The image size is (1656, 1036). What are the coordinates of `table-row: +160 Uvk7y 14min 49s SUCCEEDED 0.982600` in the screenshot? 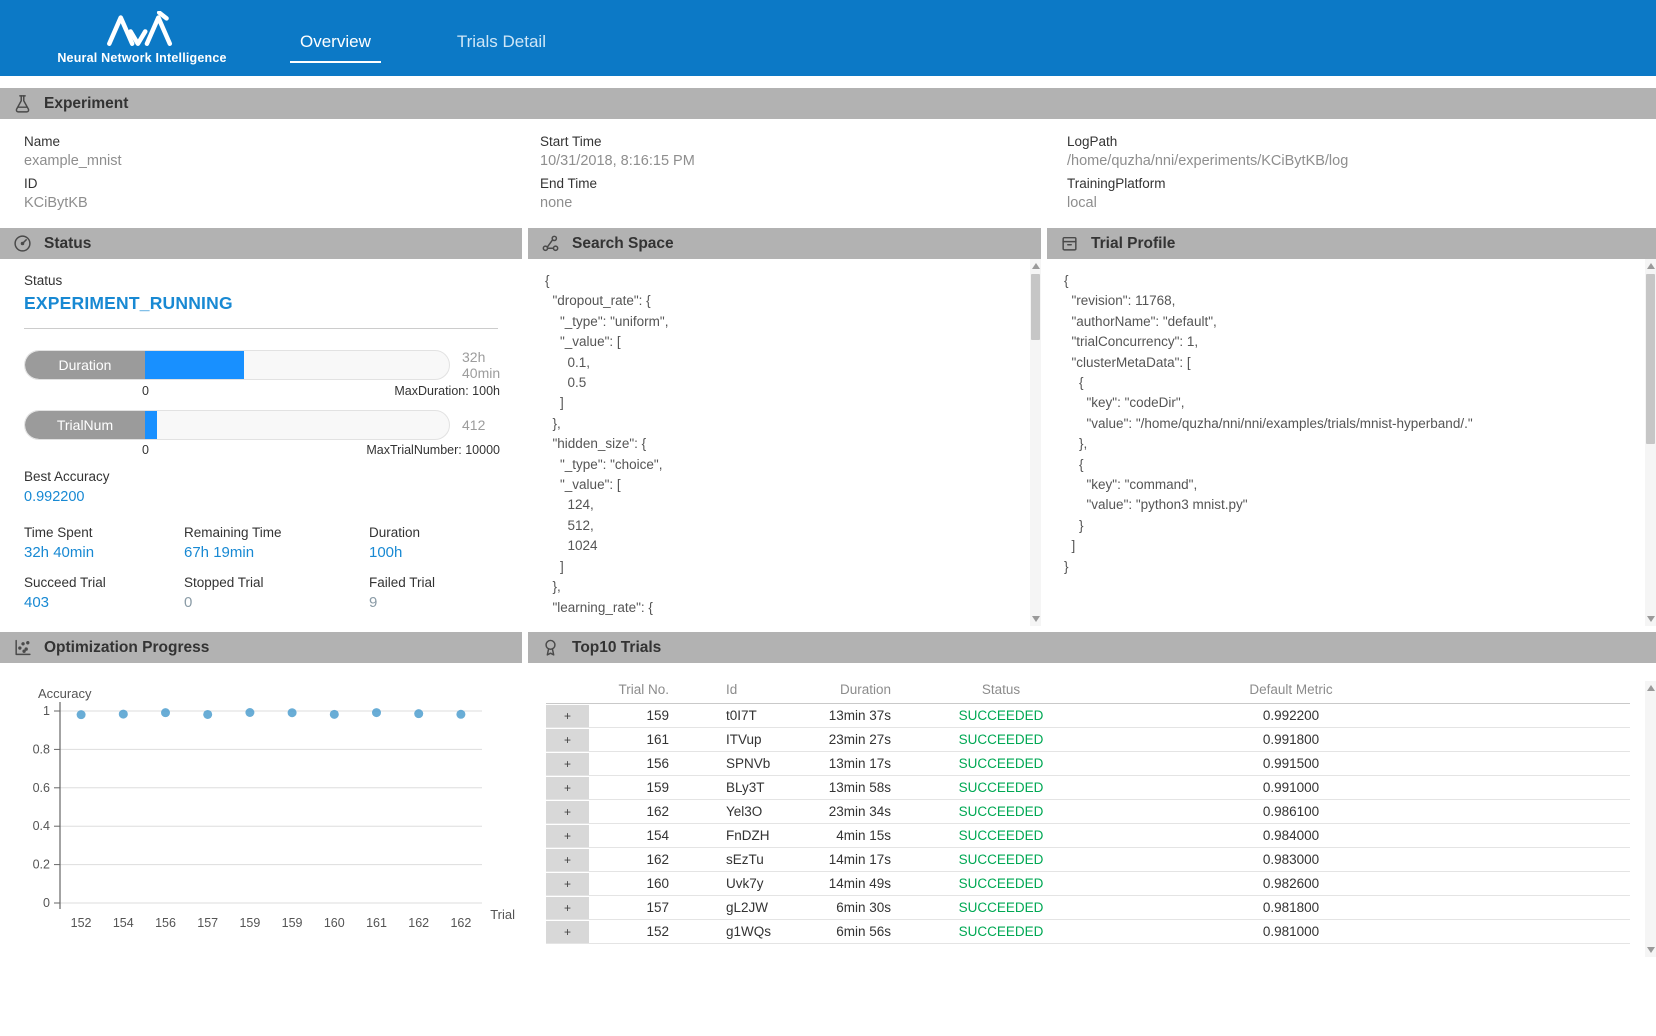 It's located at (1088, 884).